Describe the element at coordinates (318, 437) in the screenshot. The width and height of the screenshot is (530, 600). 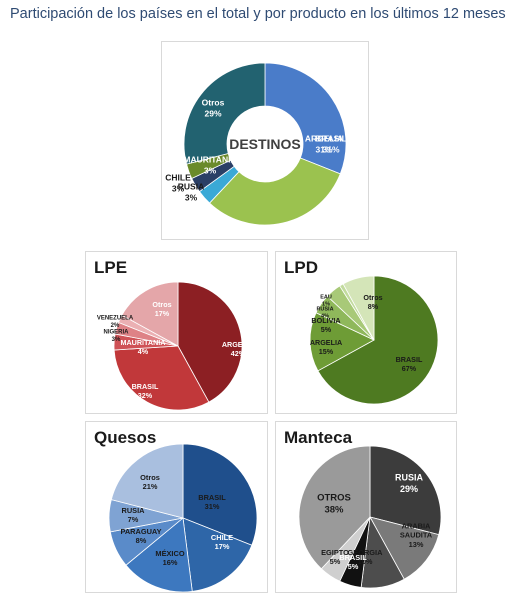
I see `manteca-chart-title: Manteca` at that location.